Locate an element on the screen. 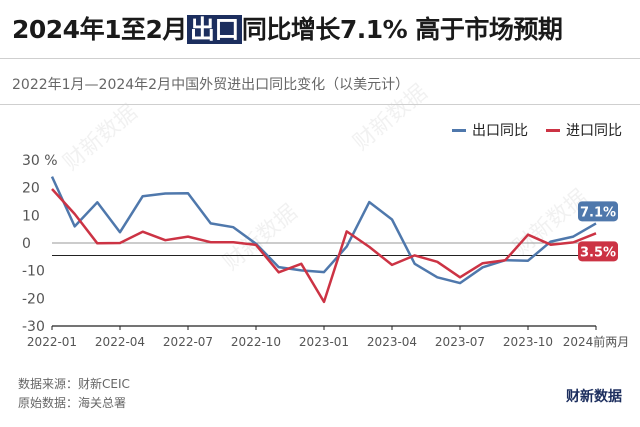 The height and width of the screenshot is (427, 640). source-note: 数据来源：财新CEIC is located at coordinates (74, 384).